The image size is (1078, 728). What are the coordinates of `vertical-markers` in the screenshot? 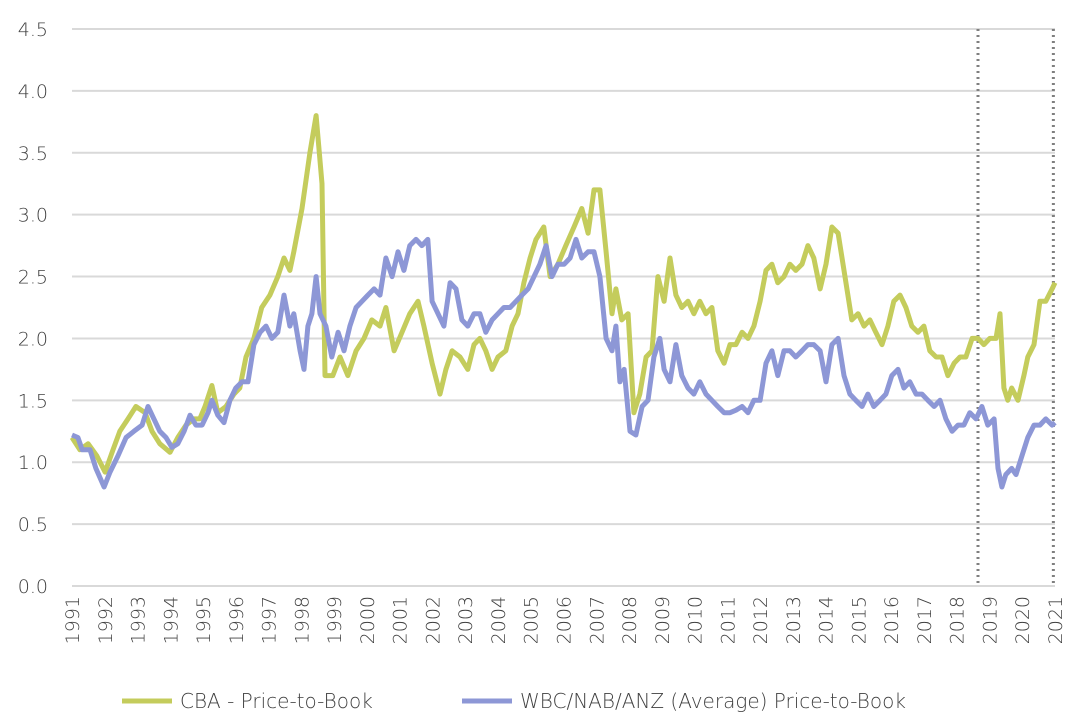 It's located at (1015, 307).